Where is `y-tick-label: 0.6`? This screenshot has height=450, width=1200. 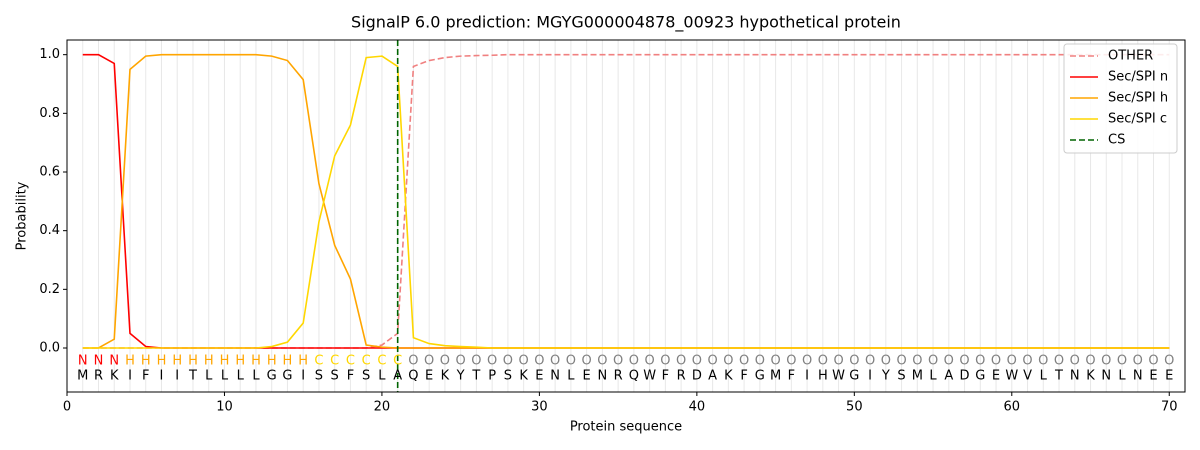 y-tick-label: 0.6 is located at coordinates (49, 172).